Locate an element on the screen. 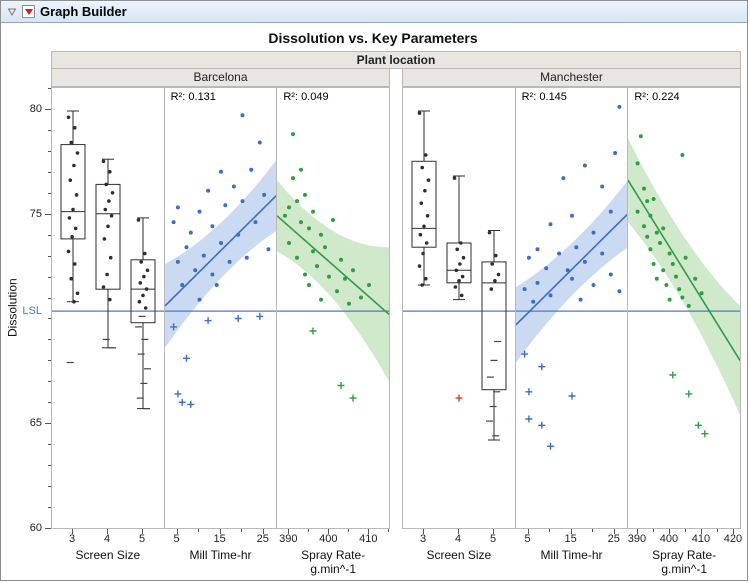  x-tick-label: 420 is located at coordinates (733, 539).